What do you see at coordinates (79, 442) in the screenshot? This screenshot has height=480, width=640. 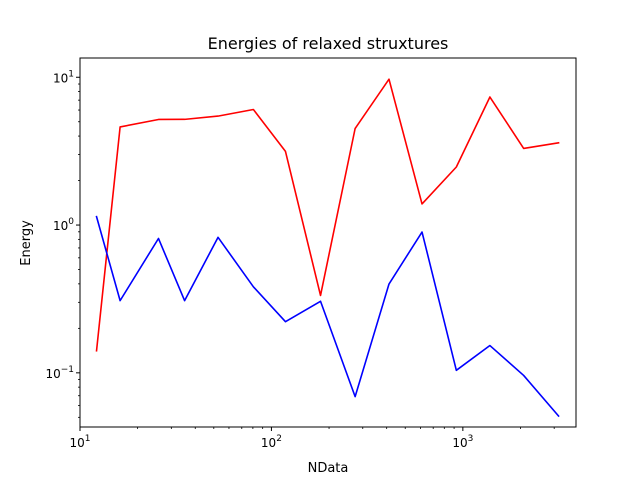 I see `x-tick-label: 10¹` at bounding box center [79, 442].